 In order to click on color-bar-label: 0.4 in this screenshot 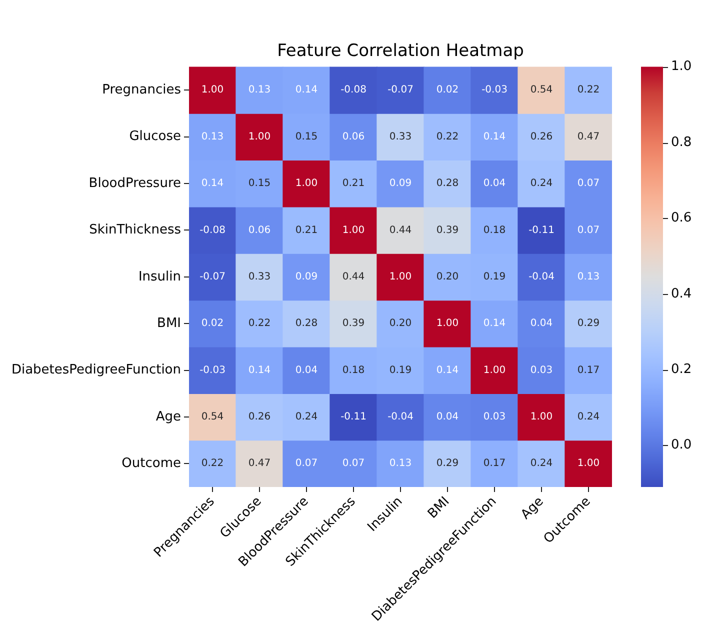, I will do `click(681, 294)`.